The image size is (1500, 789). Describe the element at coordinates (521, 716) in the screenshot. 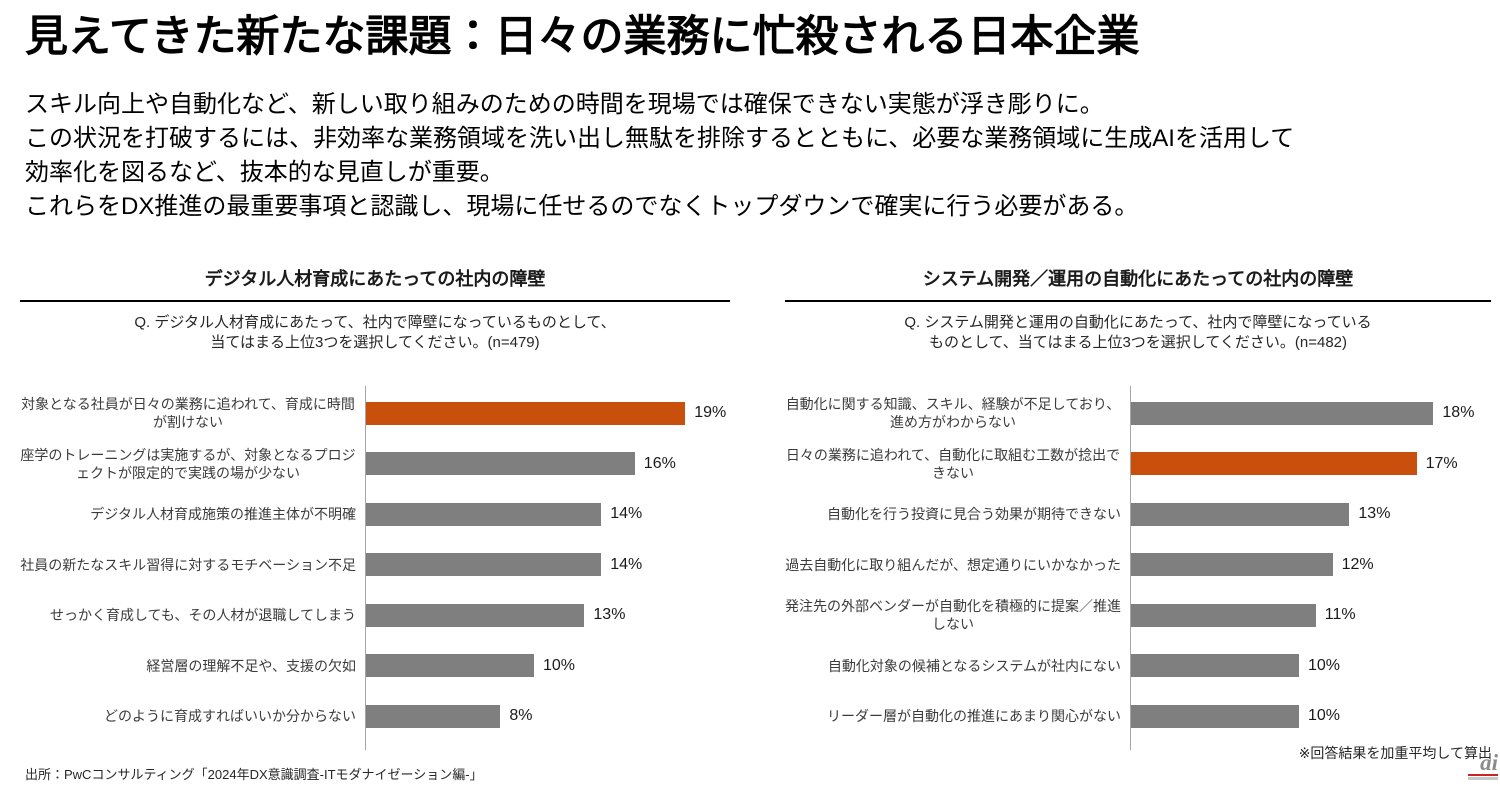

I see `value-label: 8%` at that location.